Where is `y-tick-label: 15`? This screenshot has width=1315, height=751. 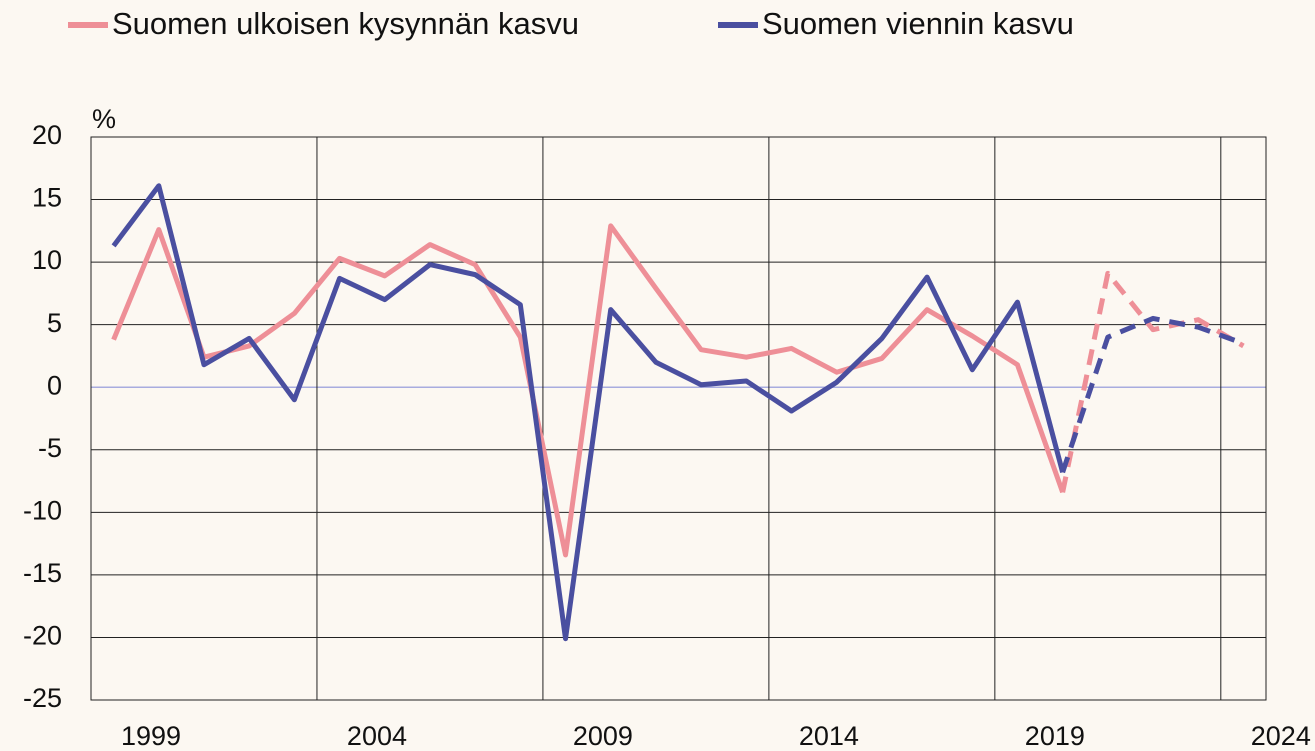 y-tick-label: 15 is located at coordinates (47, 198).